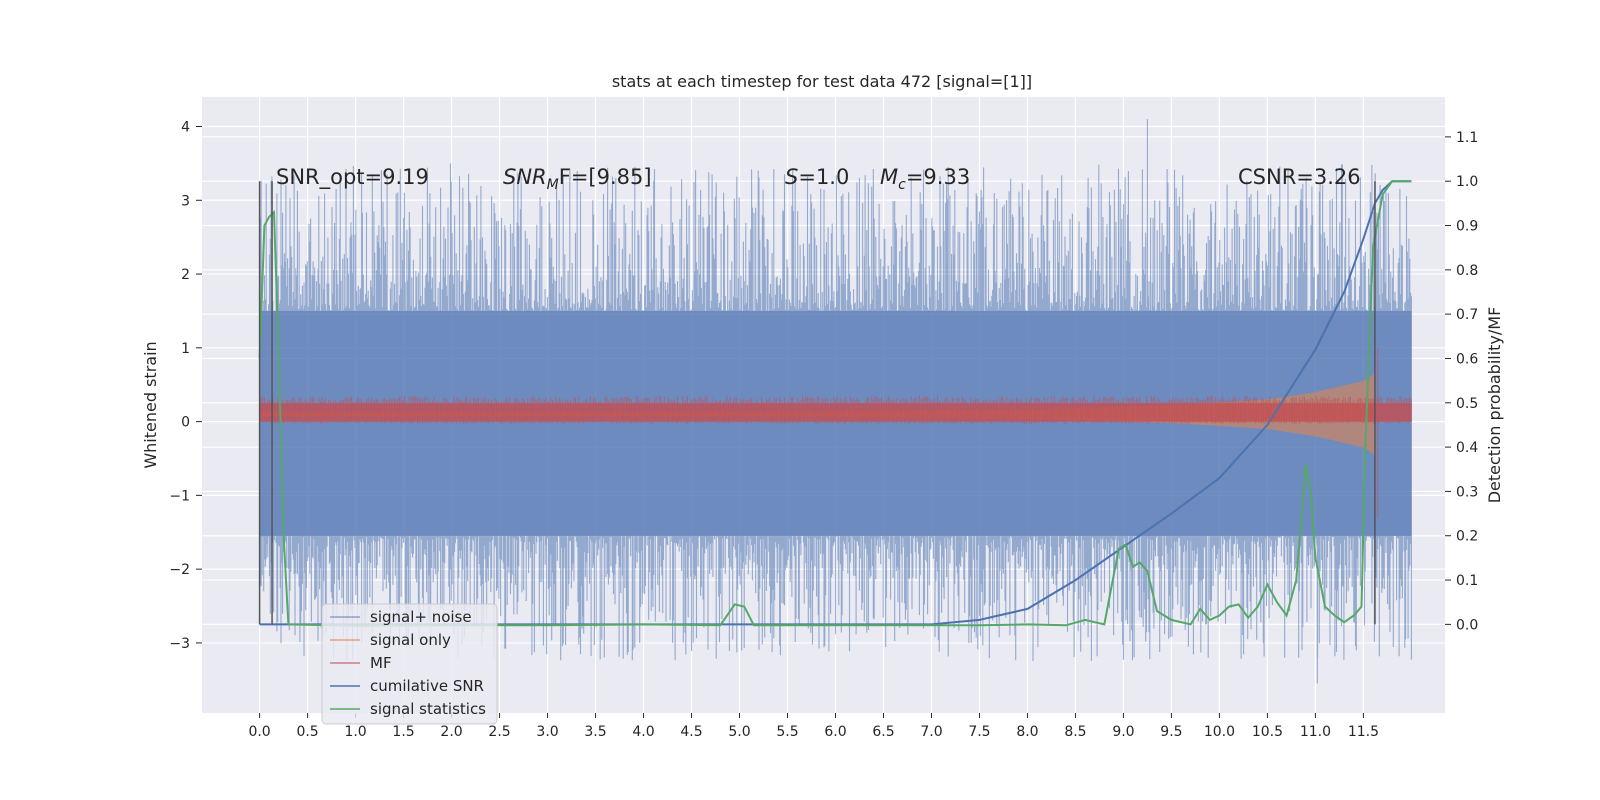  I want to click on annotation-csnr: CSNR=3.26, so click(1299, 177).